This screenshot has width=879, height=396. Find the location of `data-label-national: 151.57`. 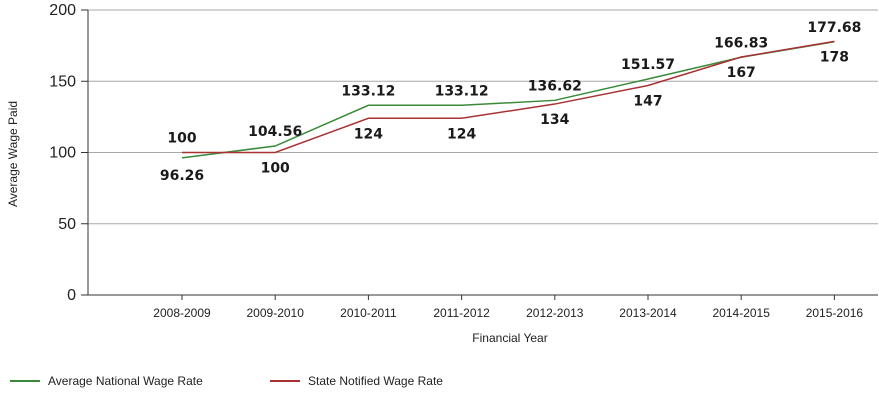

data-label-national: 151.57 is located at coordinates (648, 65).